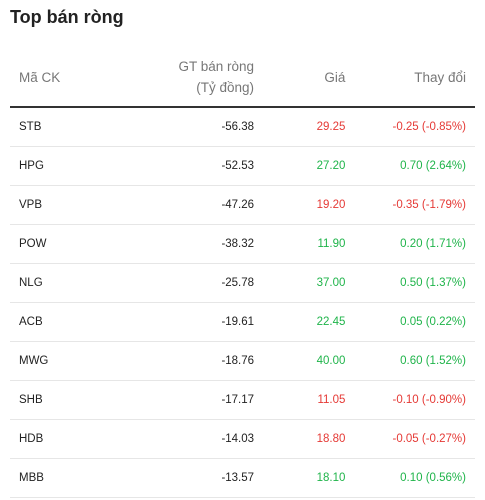  What do you see at coordinates (216, 66) in the screenshot?
I see `header-value-line1: GT bán ròng` at bounding box center [216, 66].